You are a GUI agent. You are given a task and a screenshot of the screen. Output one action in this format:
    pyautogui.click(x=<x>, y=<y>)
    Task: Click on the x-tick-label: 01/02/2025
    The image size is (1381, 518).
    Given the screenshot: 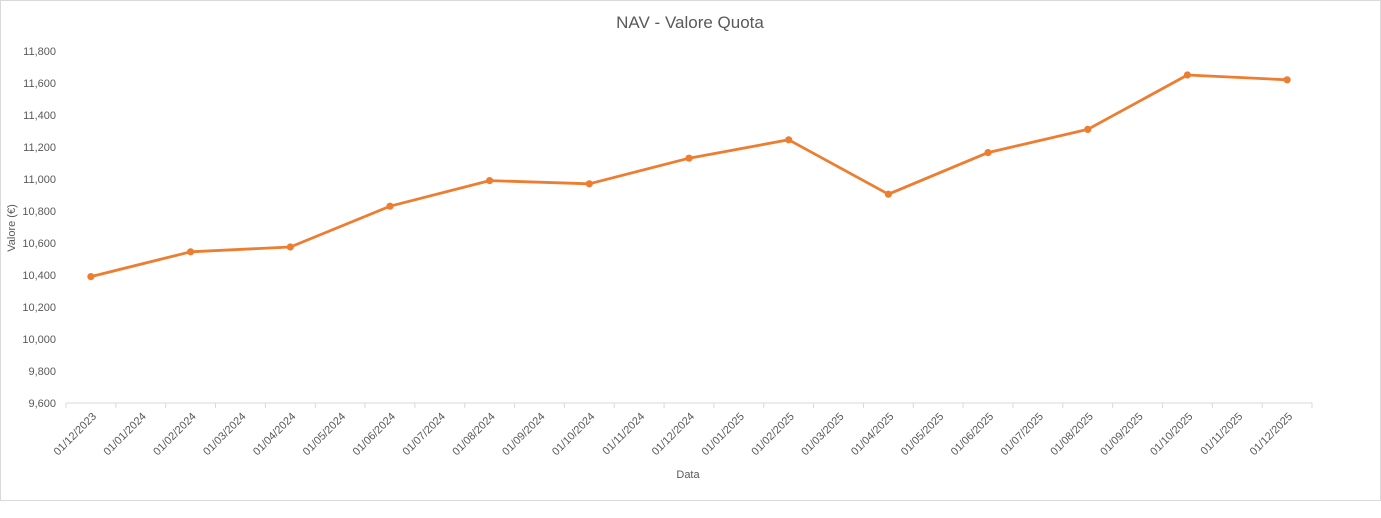 What is the action you would take?
    pyautogui.click(x=772, y=434)
    